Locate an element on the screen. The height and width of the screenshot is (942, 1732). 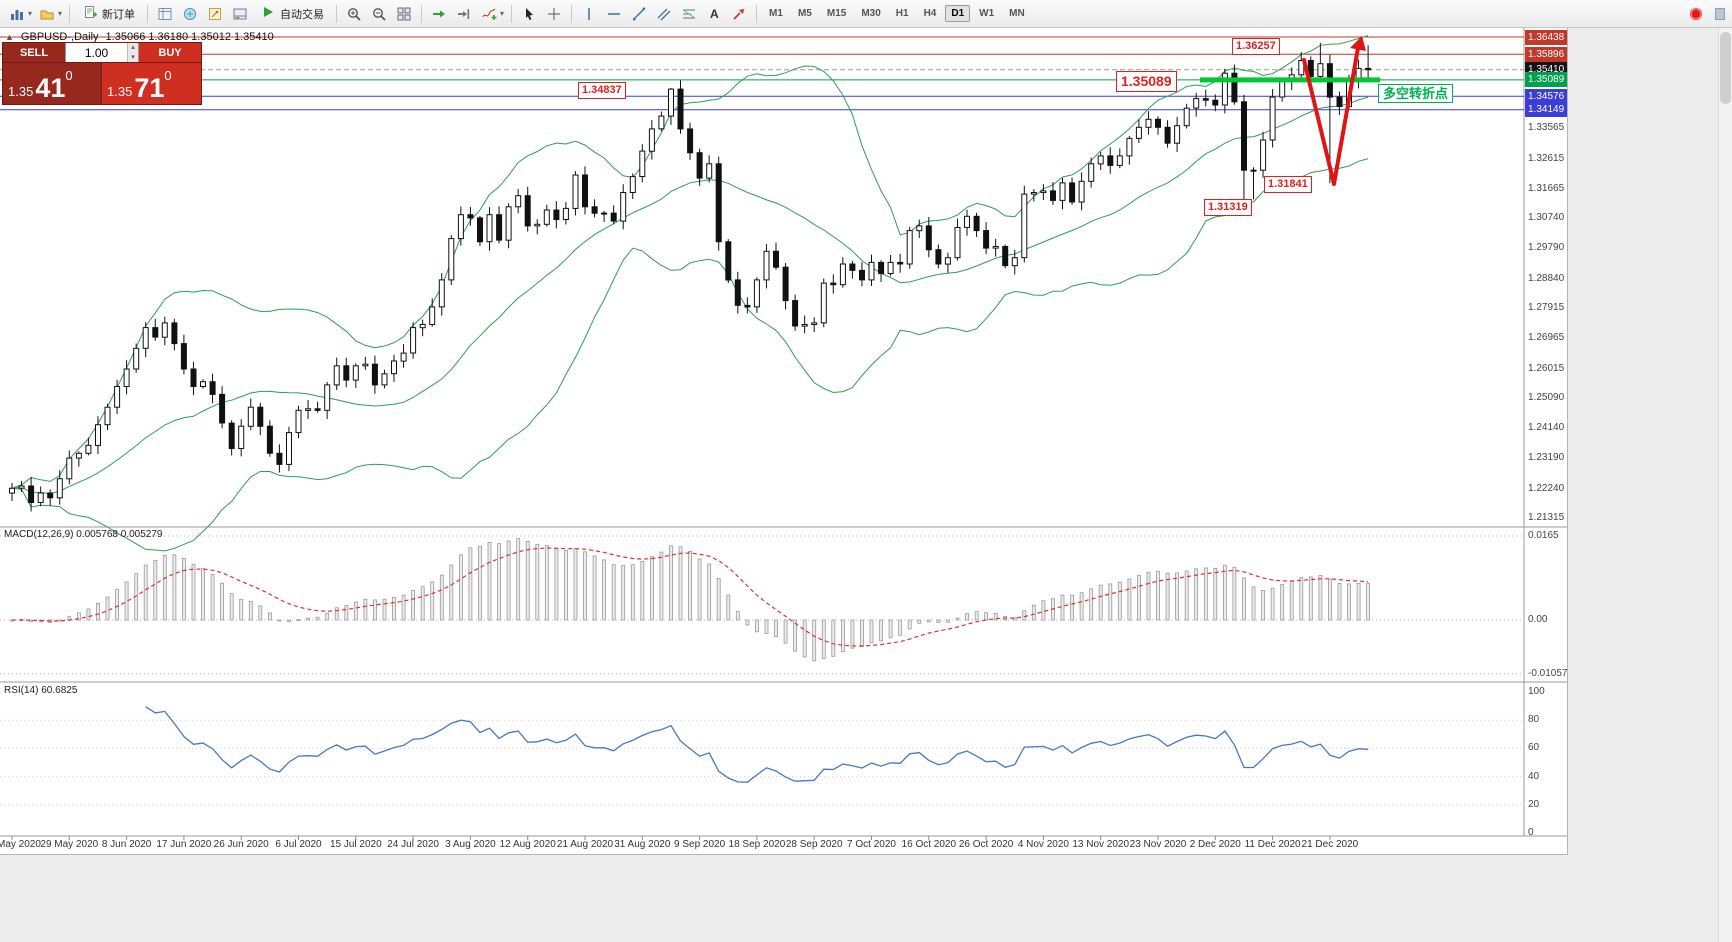
level-label-134837: 1.34837 is located at coordinates (602, 90).